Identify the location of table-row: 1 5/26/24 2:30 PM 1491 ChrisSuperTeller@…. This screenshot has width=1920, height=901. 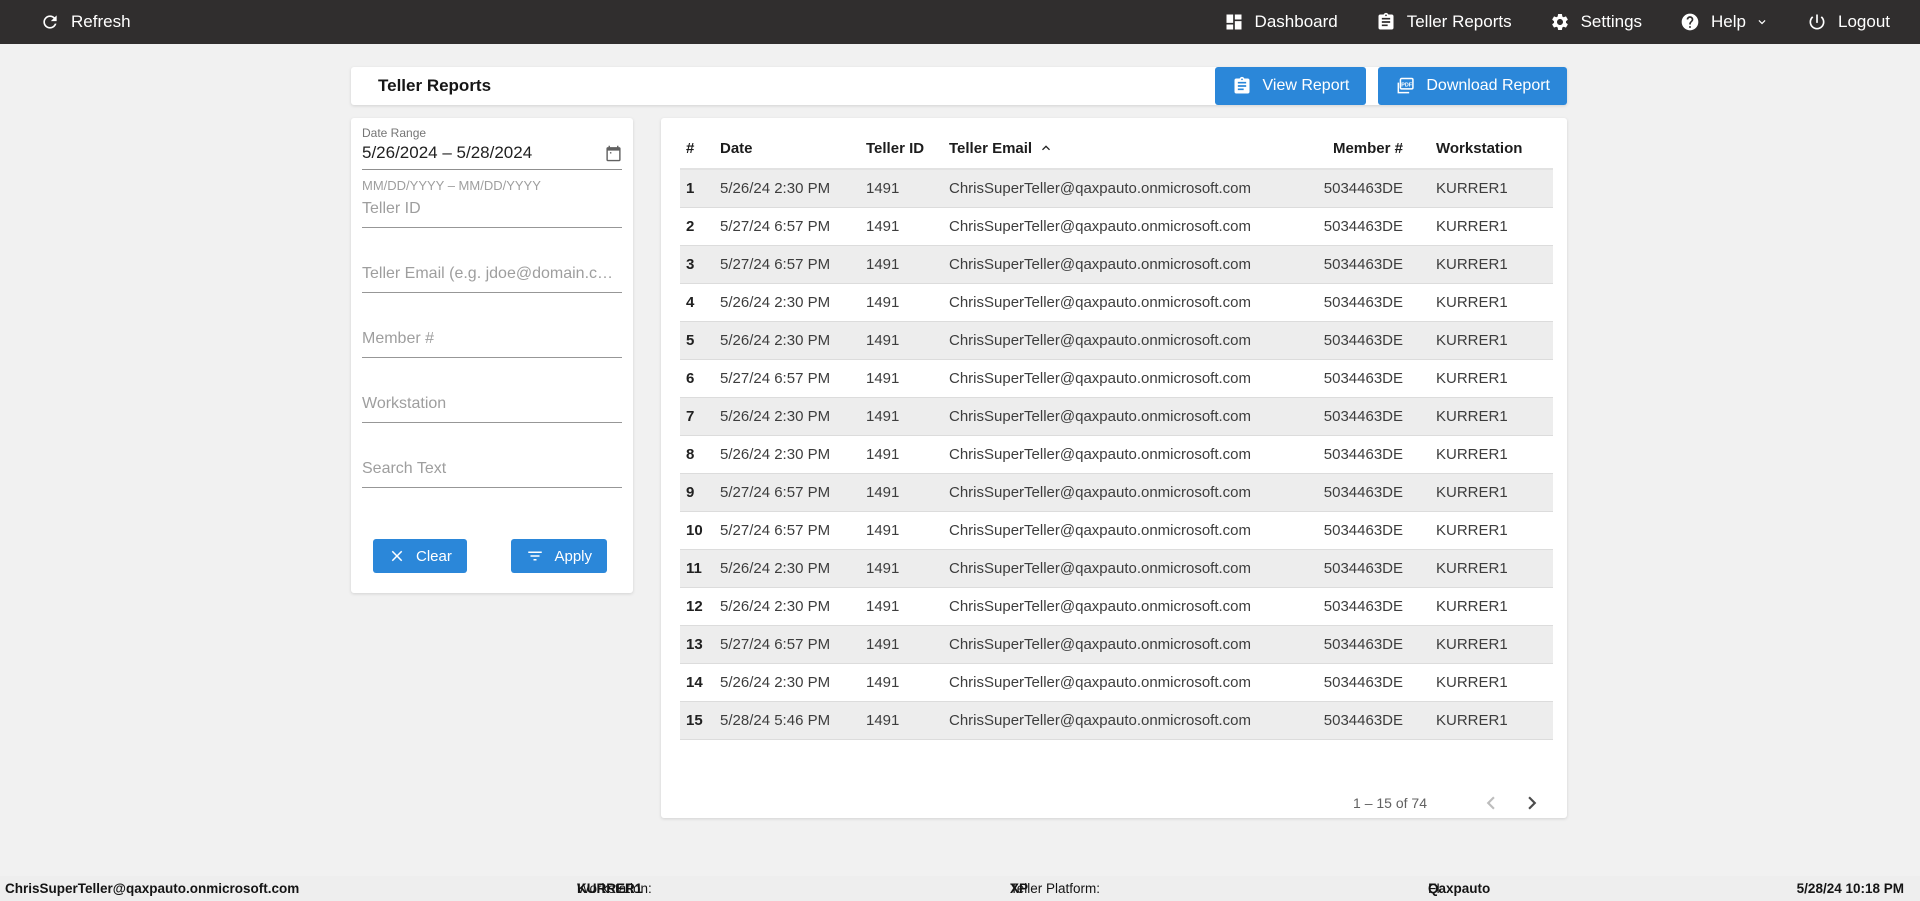
(1116, 189).